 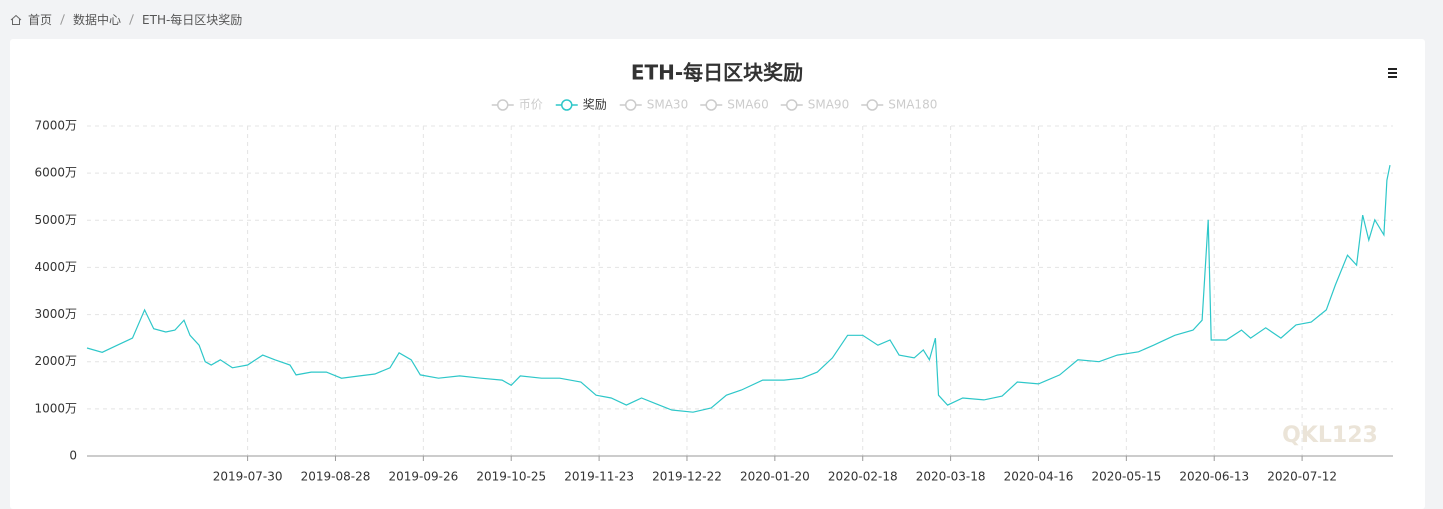 I want to click on x-tick-label: 2020-03-18, so click(x=951, y=477).